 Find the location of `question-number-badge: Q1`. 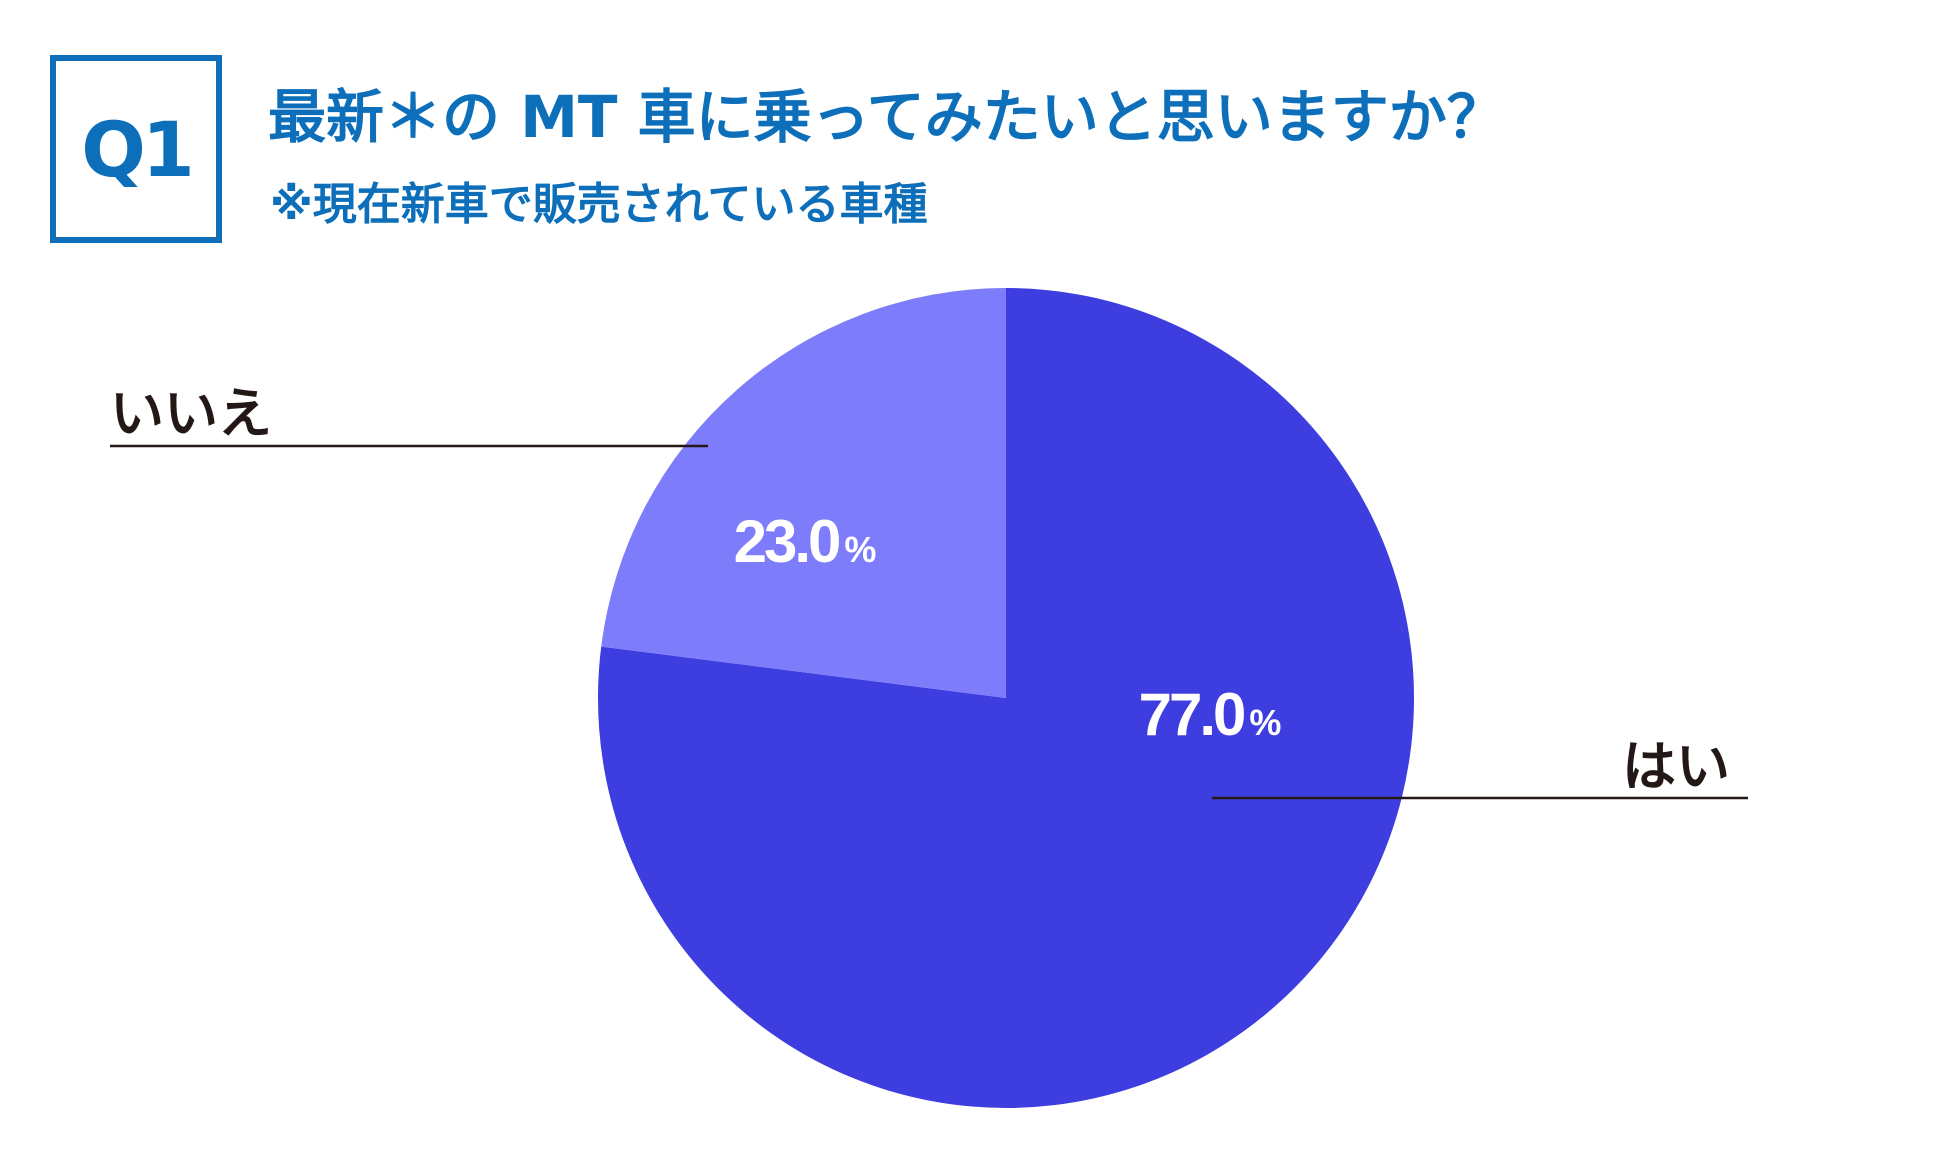

question-number-badge: Q1 is located at coordinates (136, 149).